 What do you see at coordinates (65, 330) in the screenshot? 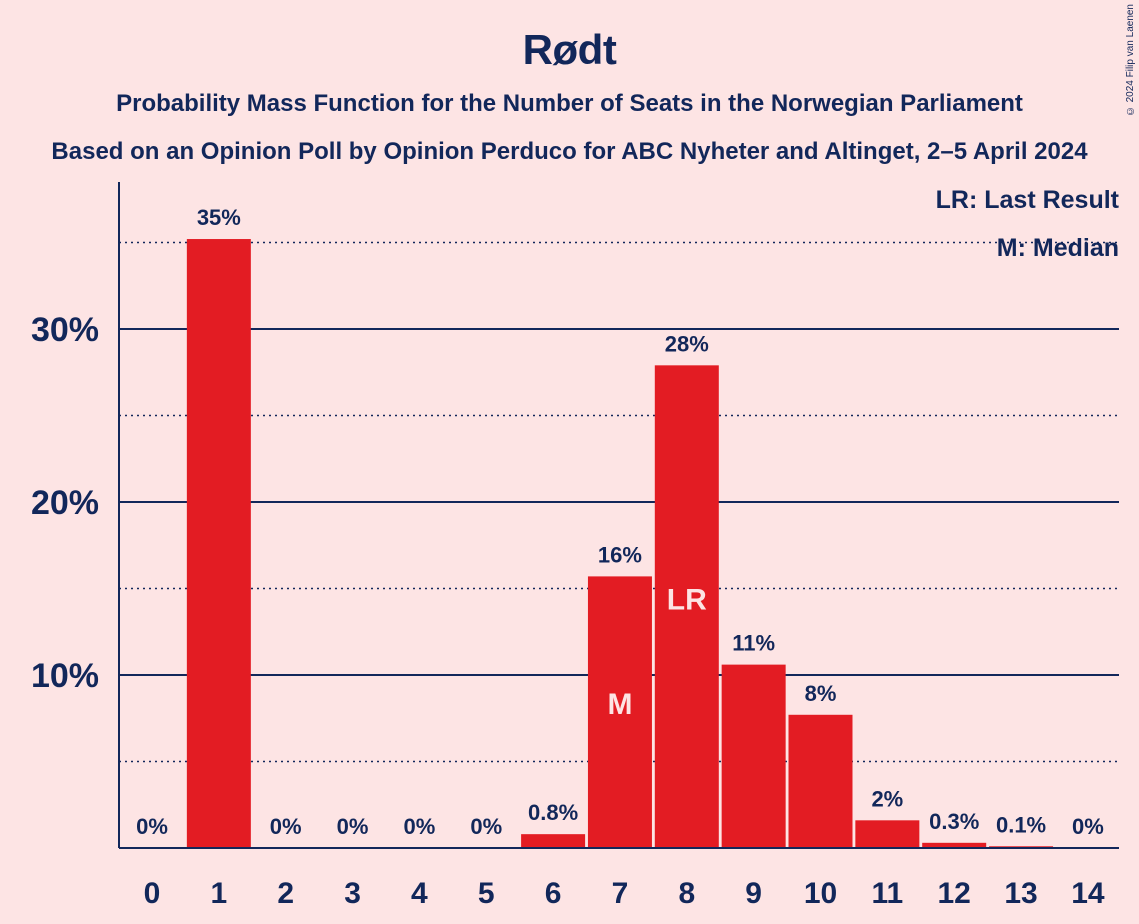
I see `y-tick-label: 30%` at bounding box center [65, 330].